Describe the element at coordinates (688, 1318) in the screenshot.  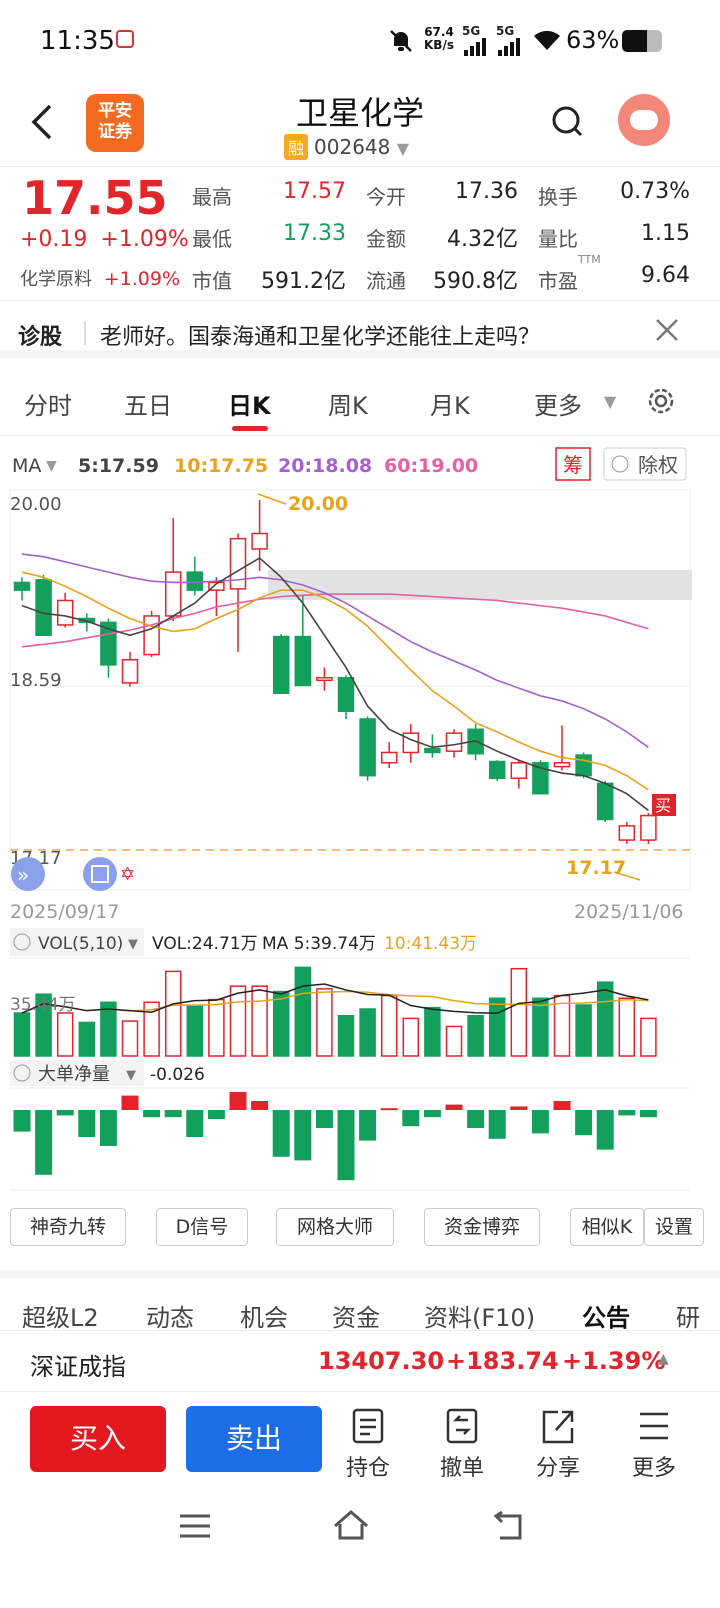
I see `tab-research: 研` at that location.